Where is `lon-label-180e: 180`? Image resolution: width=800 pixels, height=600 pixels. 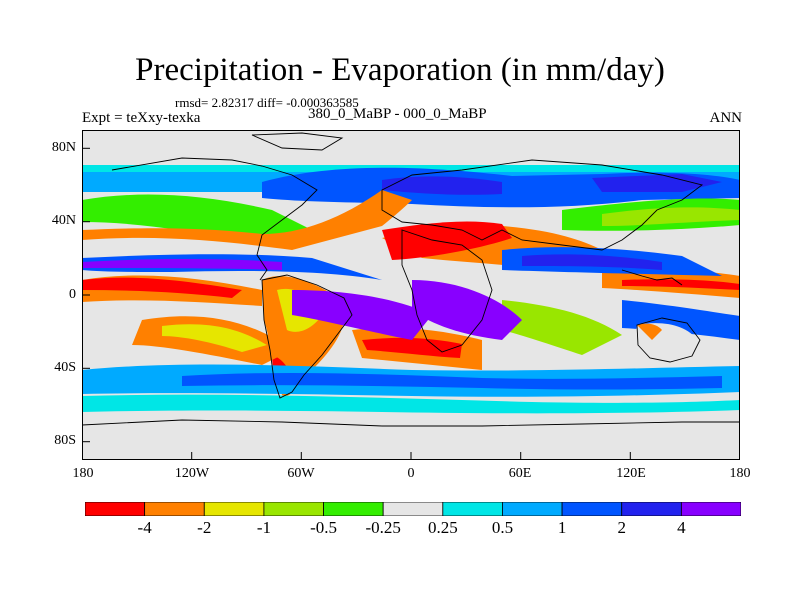 lon-label-180e: 180 is located at coordinates (740, 473).